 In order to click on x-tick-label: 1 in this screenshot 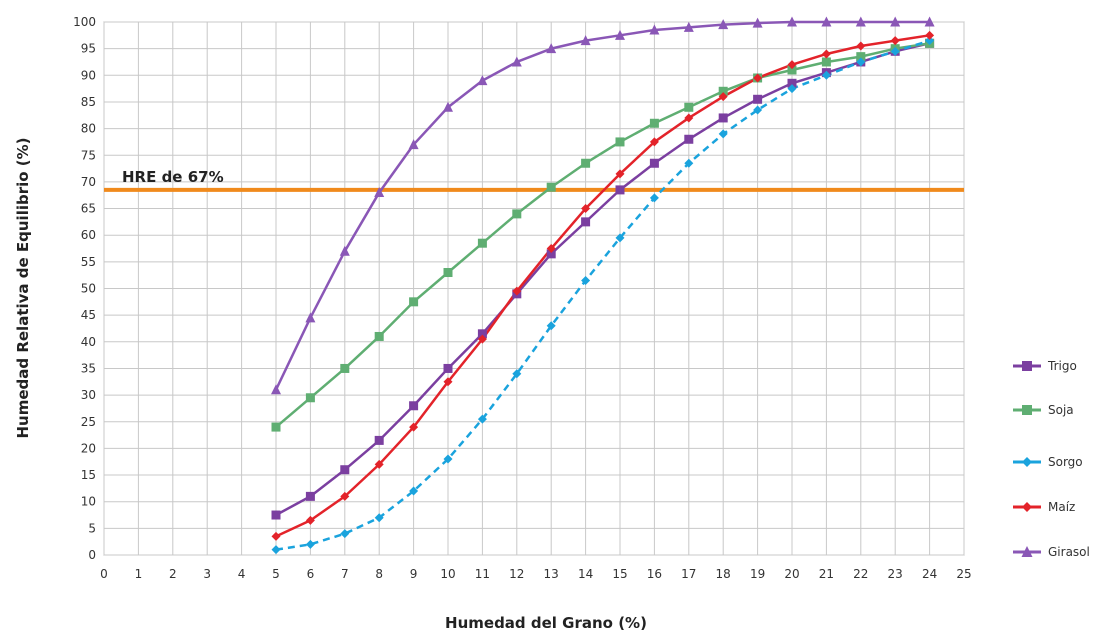, I will do `click(139, 574)`.